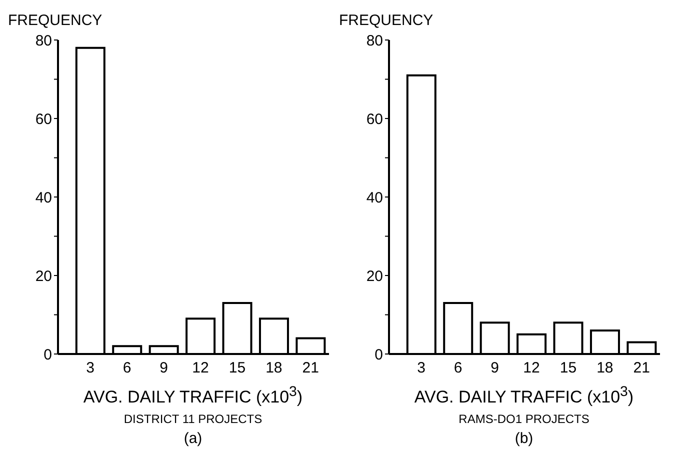 This screenshot has height=468, width=678. I want to click on text: (a), so click(193, 438).